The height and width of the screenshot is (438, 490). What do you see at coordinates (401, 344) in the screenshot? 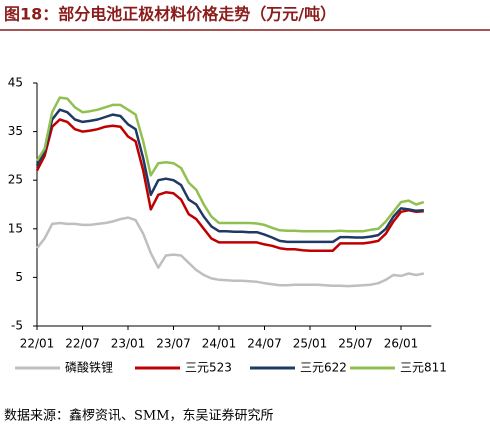
I see `x-tick-label: 26/01` at bounding box center [401, 344].